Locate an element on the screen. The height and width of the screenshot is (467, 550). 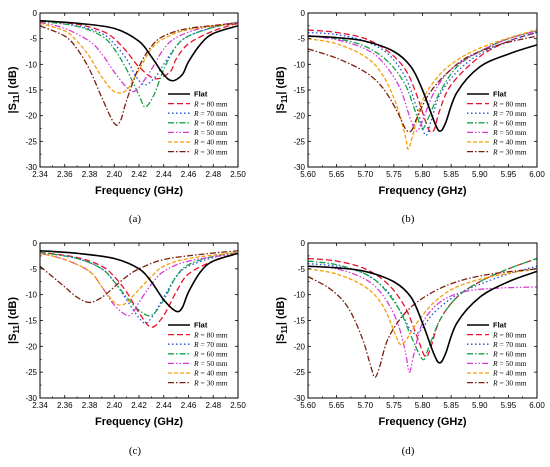
x-tick-label: 5.80 is located at coordinates (423, 174).